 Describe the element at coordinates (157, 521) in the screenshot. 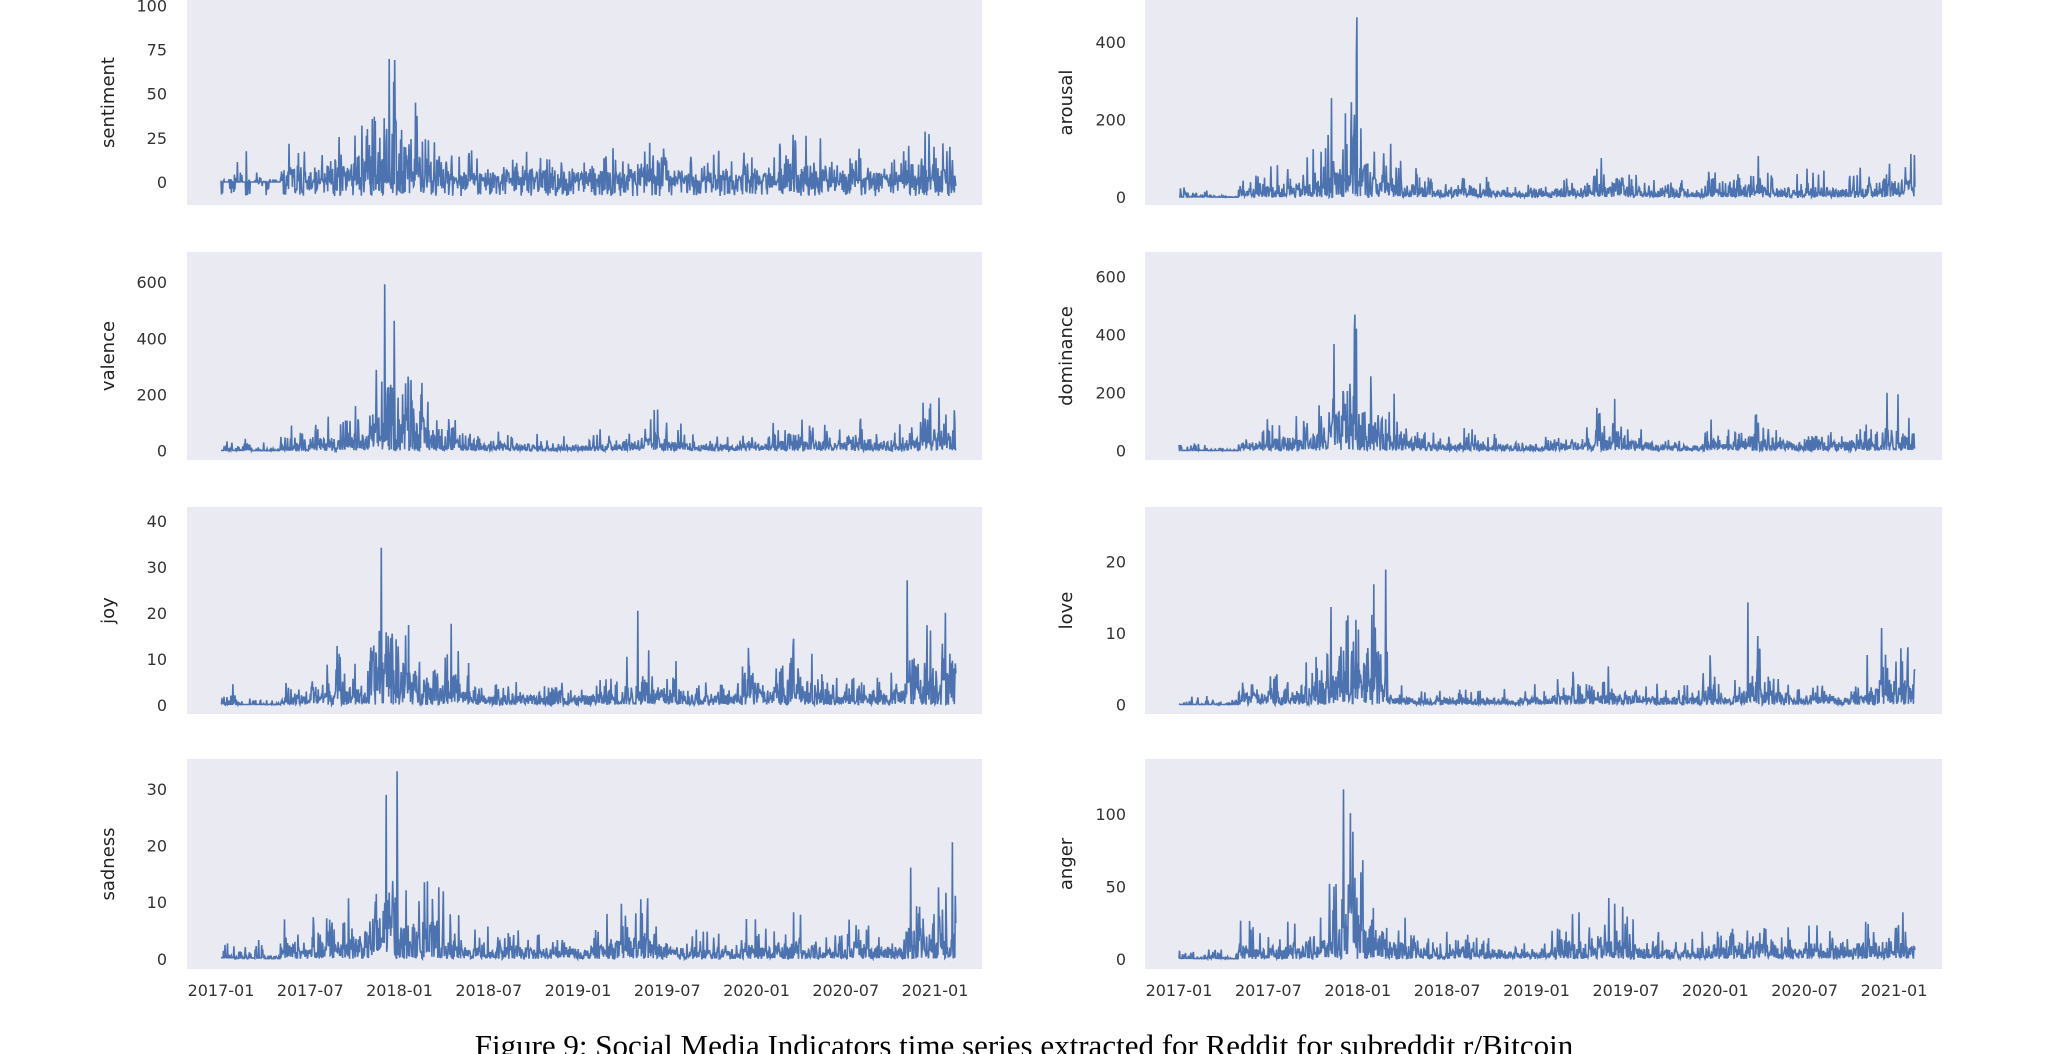

I see `y-tick-label: 40` at that location.